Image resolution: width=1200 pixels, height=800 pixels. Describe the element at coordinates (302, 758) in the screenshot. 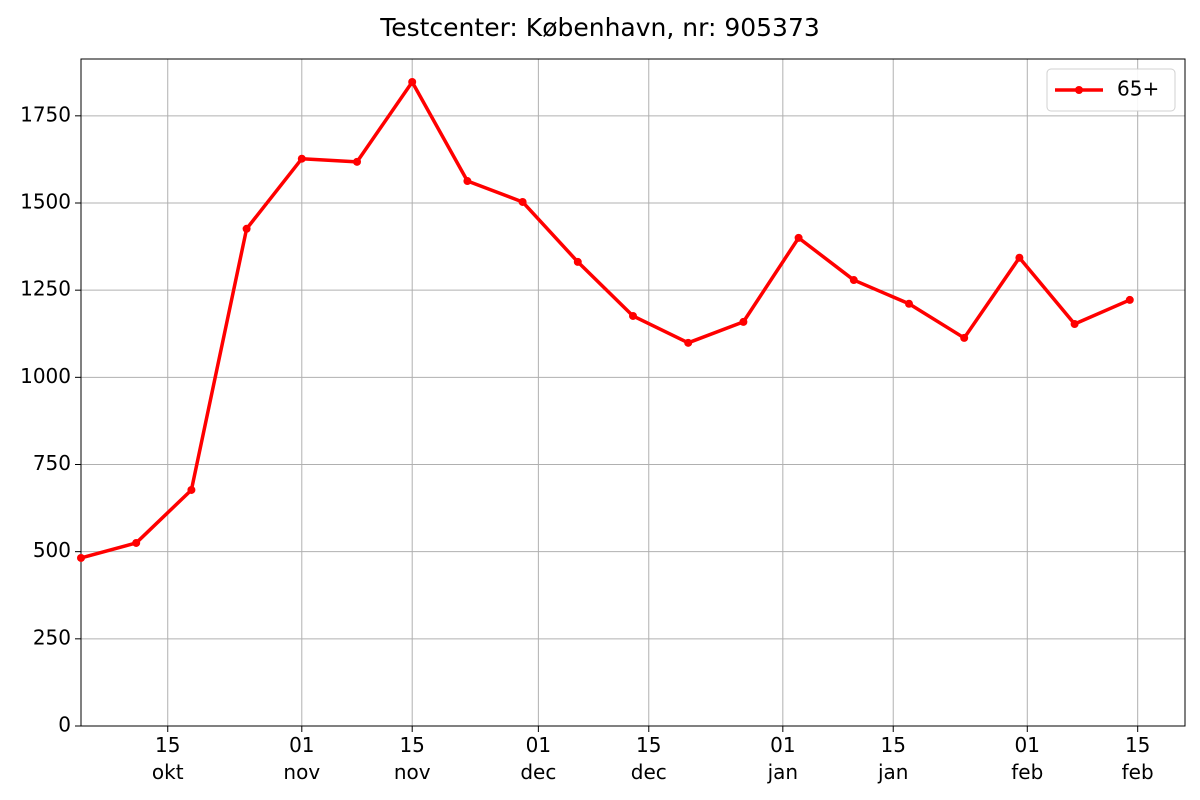

I see `x-tick-label: 01 nov` at that location.